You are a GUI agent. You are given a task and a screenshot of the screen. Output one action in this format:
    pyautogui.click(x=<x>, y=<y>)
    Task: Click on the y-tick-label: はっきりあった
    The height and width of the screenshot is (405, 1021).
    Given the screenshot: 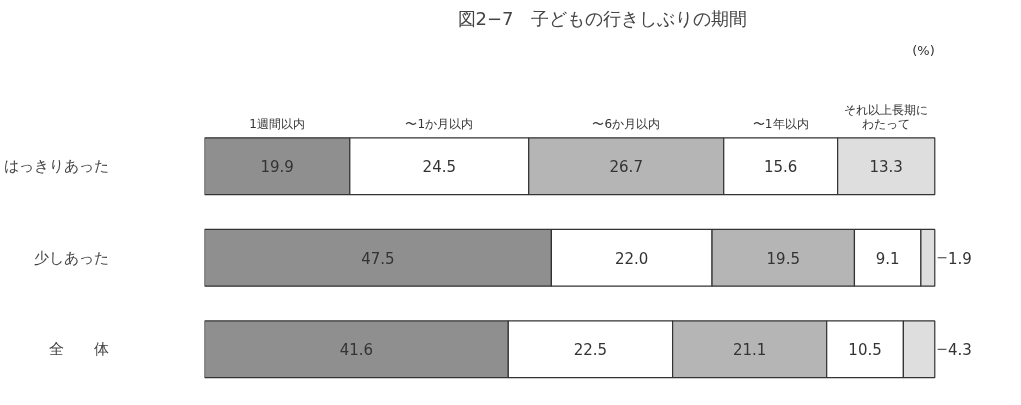 What is the action you would take?
    pyautogui.click(x=56, y=166)
    